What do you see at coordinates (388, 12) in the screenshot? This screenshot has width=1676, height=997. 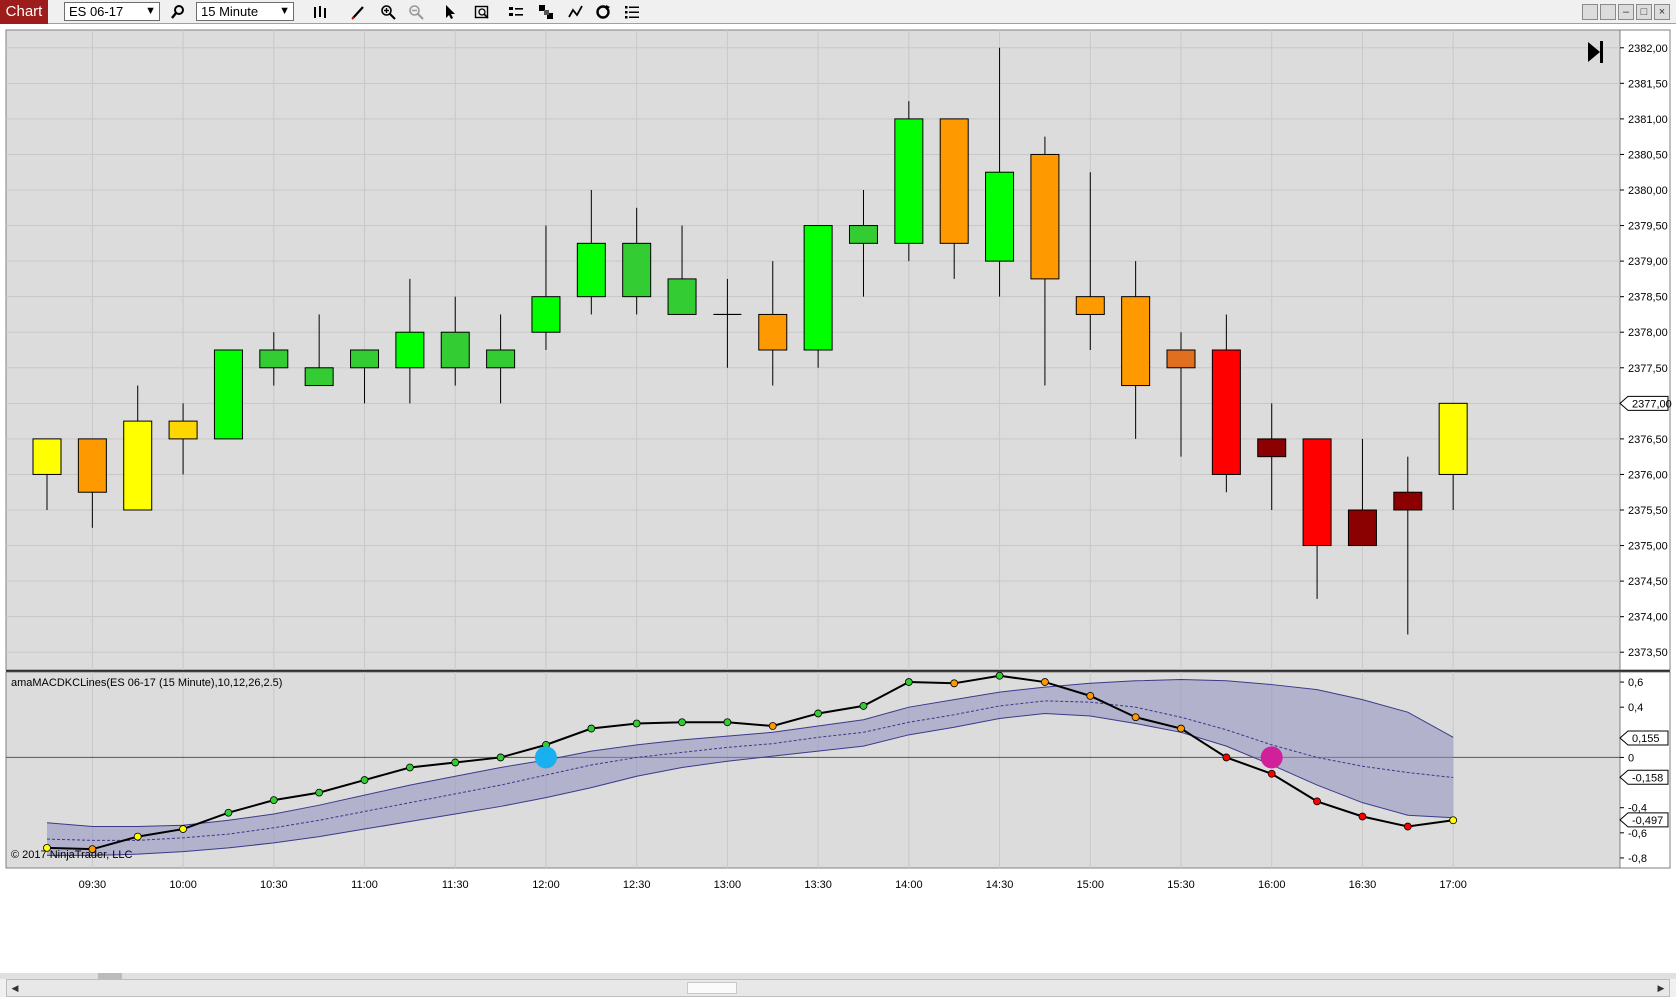 I see `zoom-in-icon` at bounding box center [388, 12].